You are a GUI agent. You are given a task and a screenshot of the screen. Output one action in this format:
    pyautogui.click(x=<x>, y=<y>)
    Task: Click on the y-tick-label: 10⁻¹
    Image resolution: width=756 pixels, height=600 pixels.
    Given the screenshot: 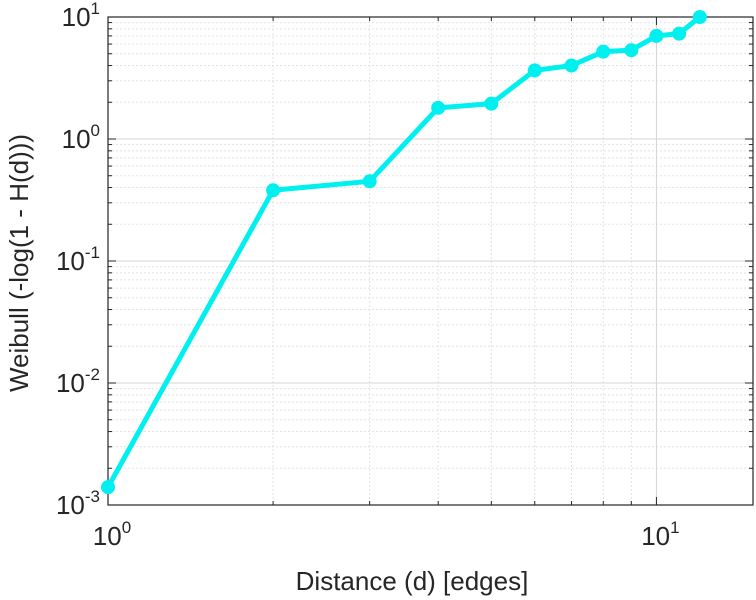 What is the action you would take?
    pyautogui.click(x=78, y=259)
    